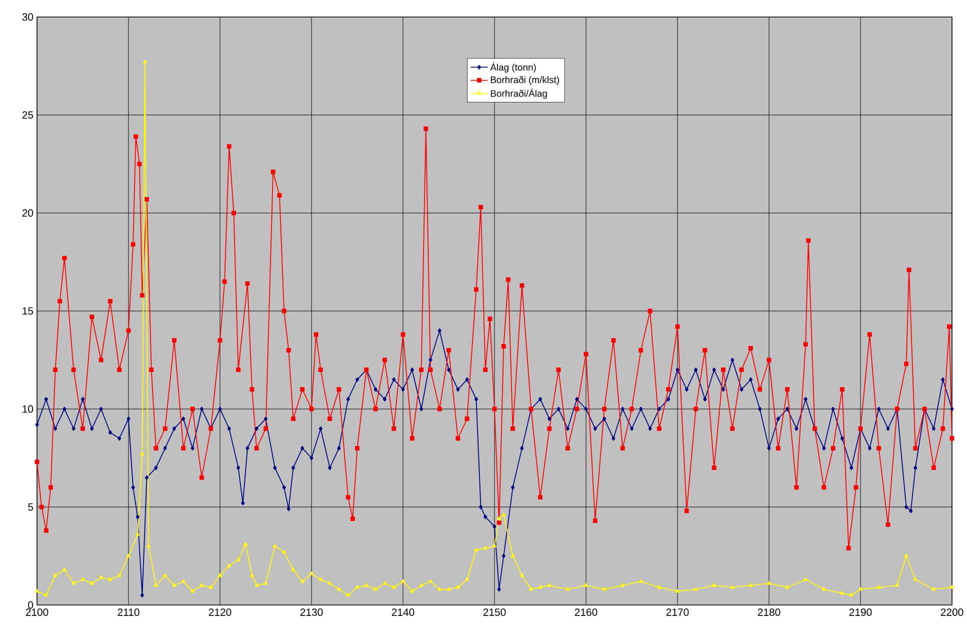  Describe the element at coordinates (31, 507) in the screenshot. I see `y-tick-label: 5` at that location.